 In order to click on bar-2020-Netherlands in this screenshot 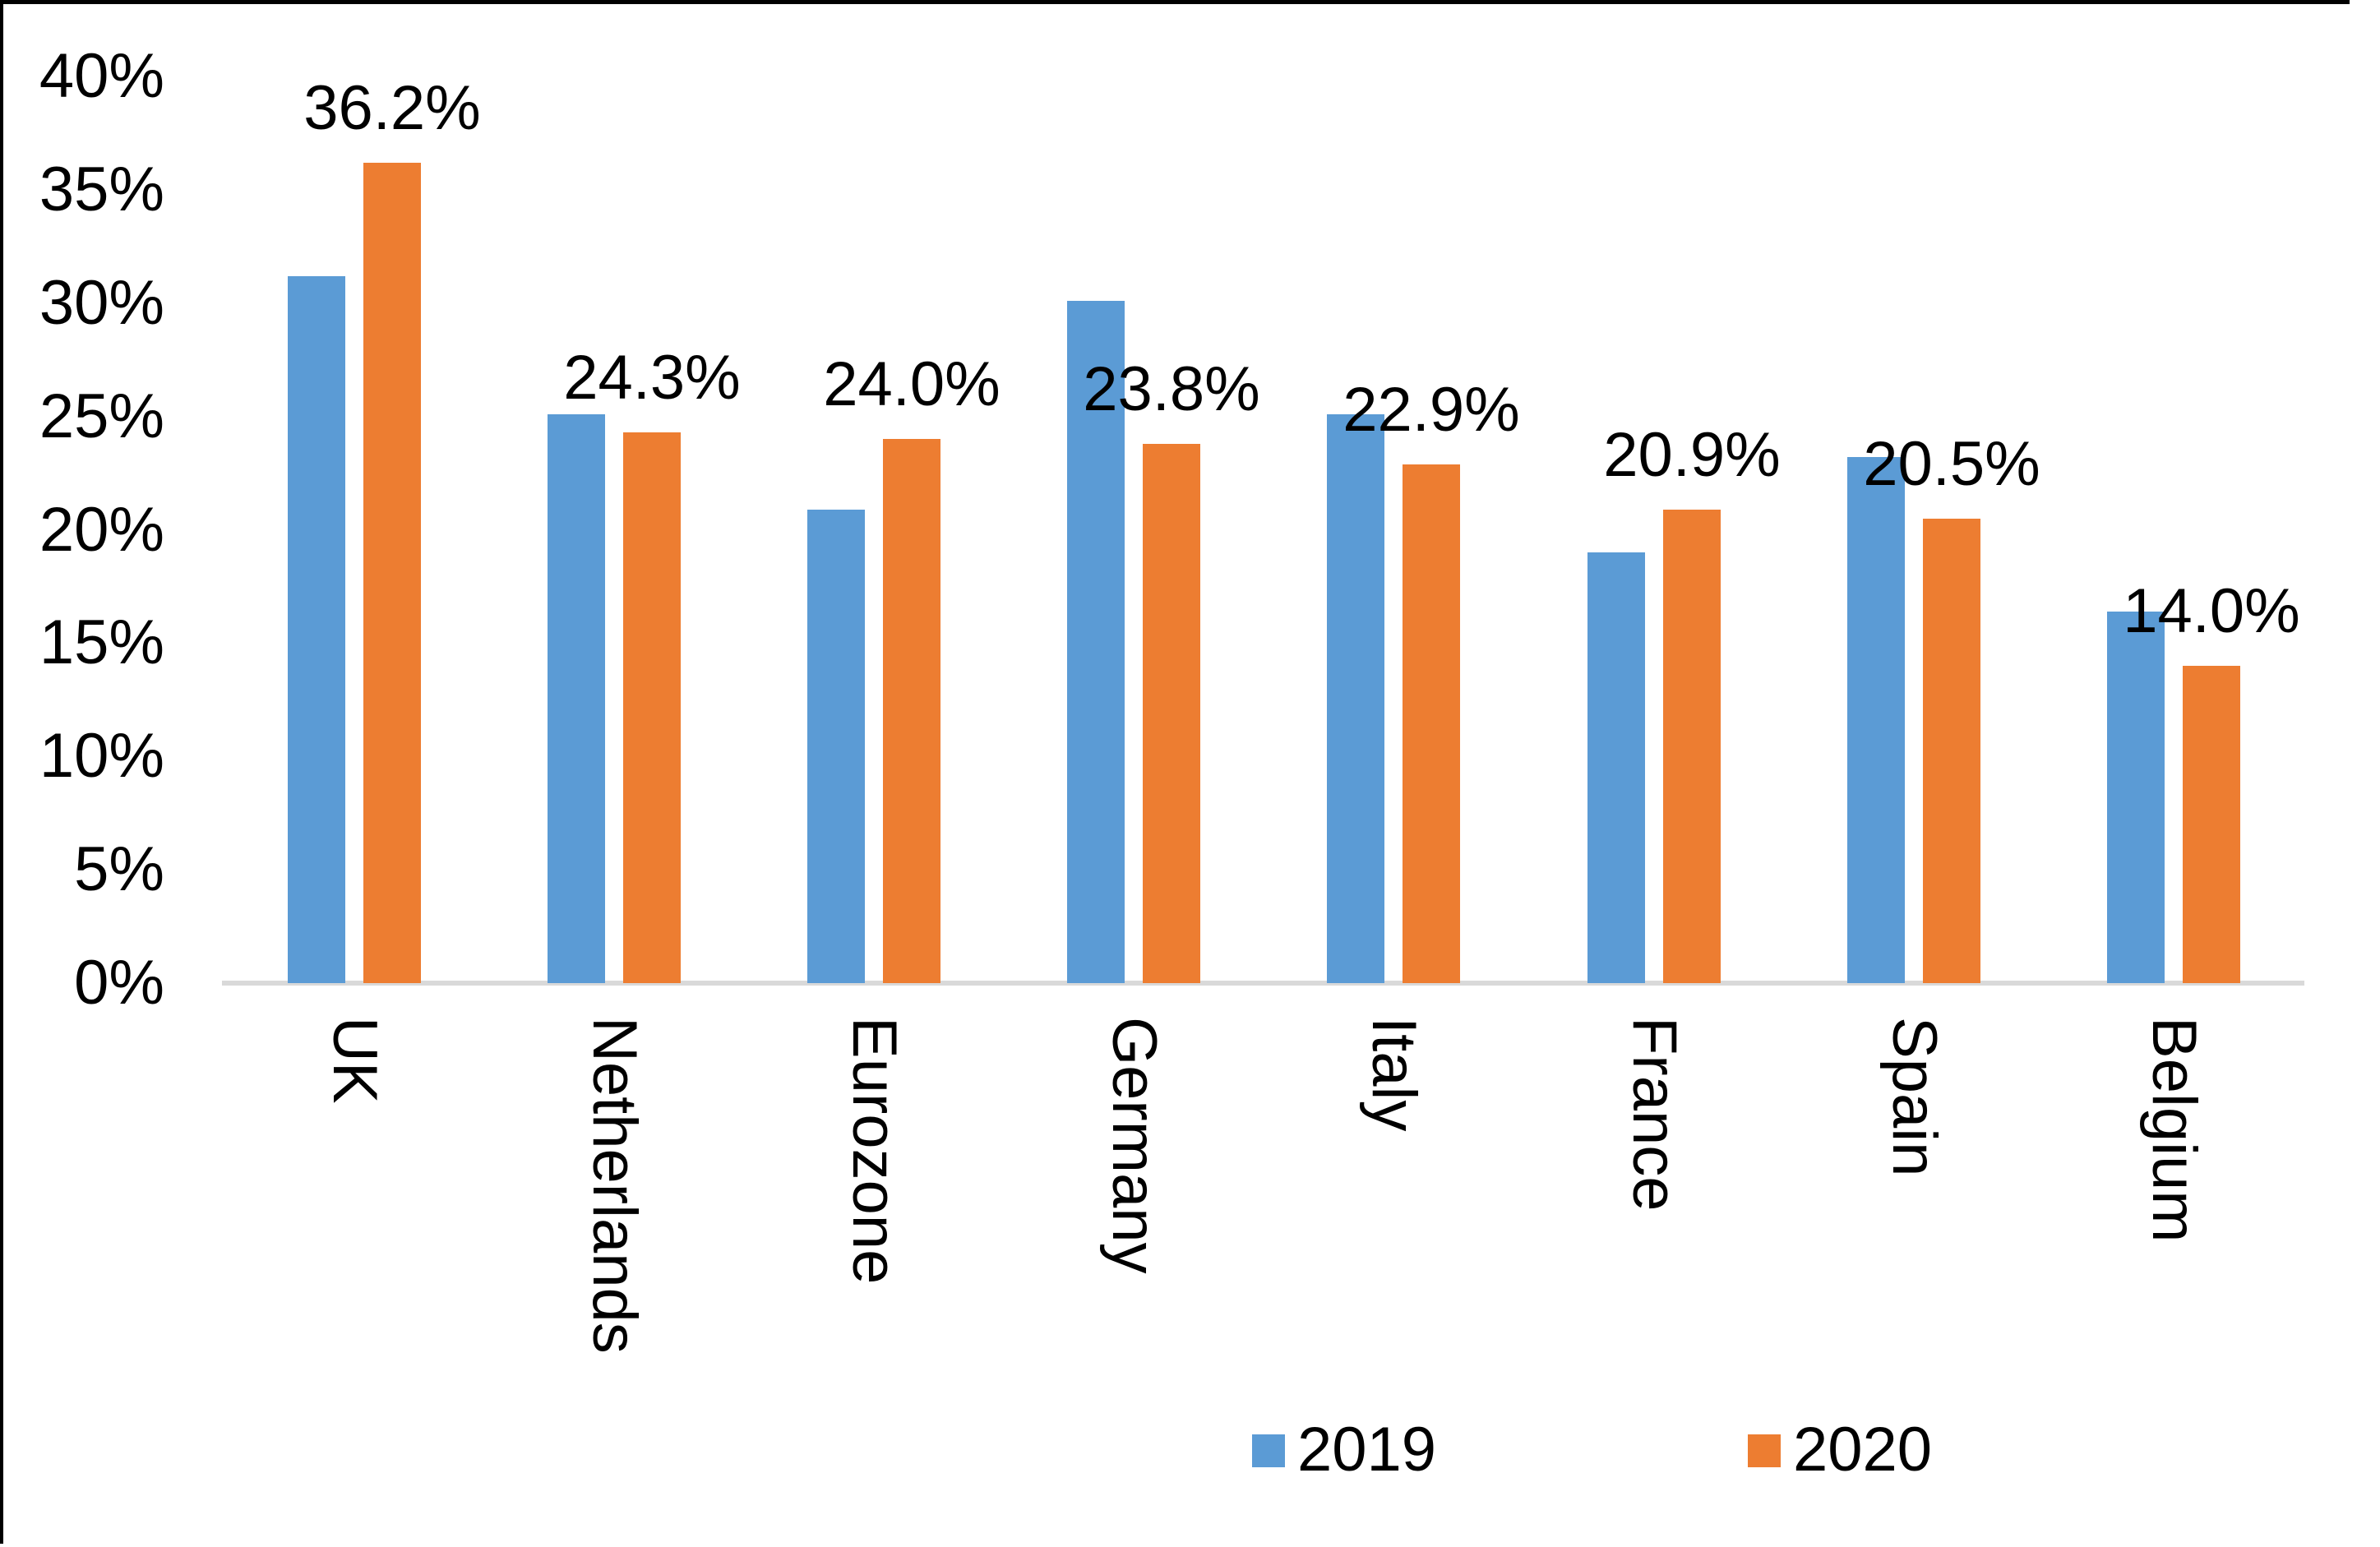, I will do `click(652, 707)`.